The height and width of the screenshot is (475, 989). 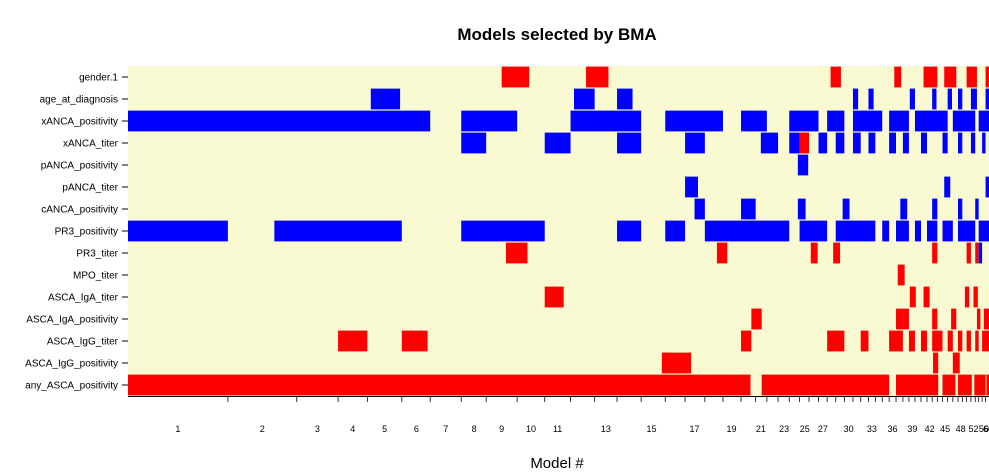 What do you see at coordinates (950, 77) in the screenshot?
I see `heatmap-cell-gender.1-5` at bounding box center [950, 77].